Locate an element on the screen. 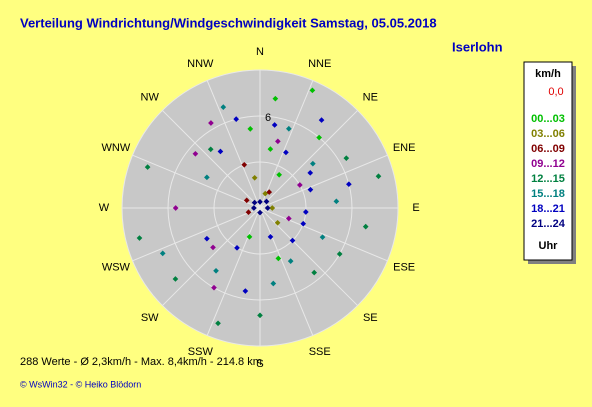  legend-title: km/h is located at coordinates (548, 74).